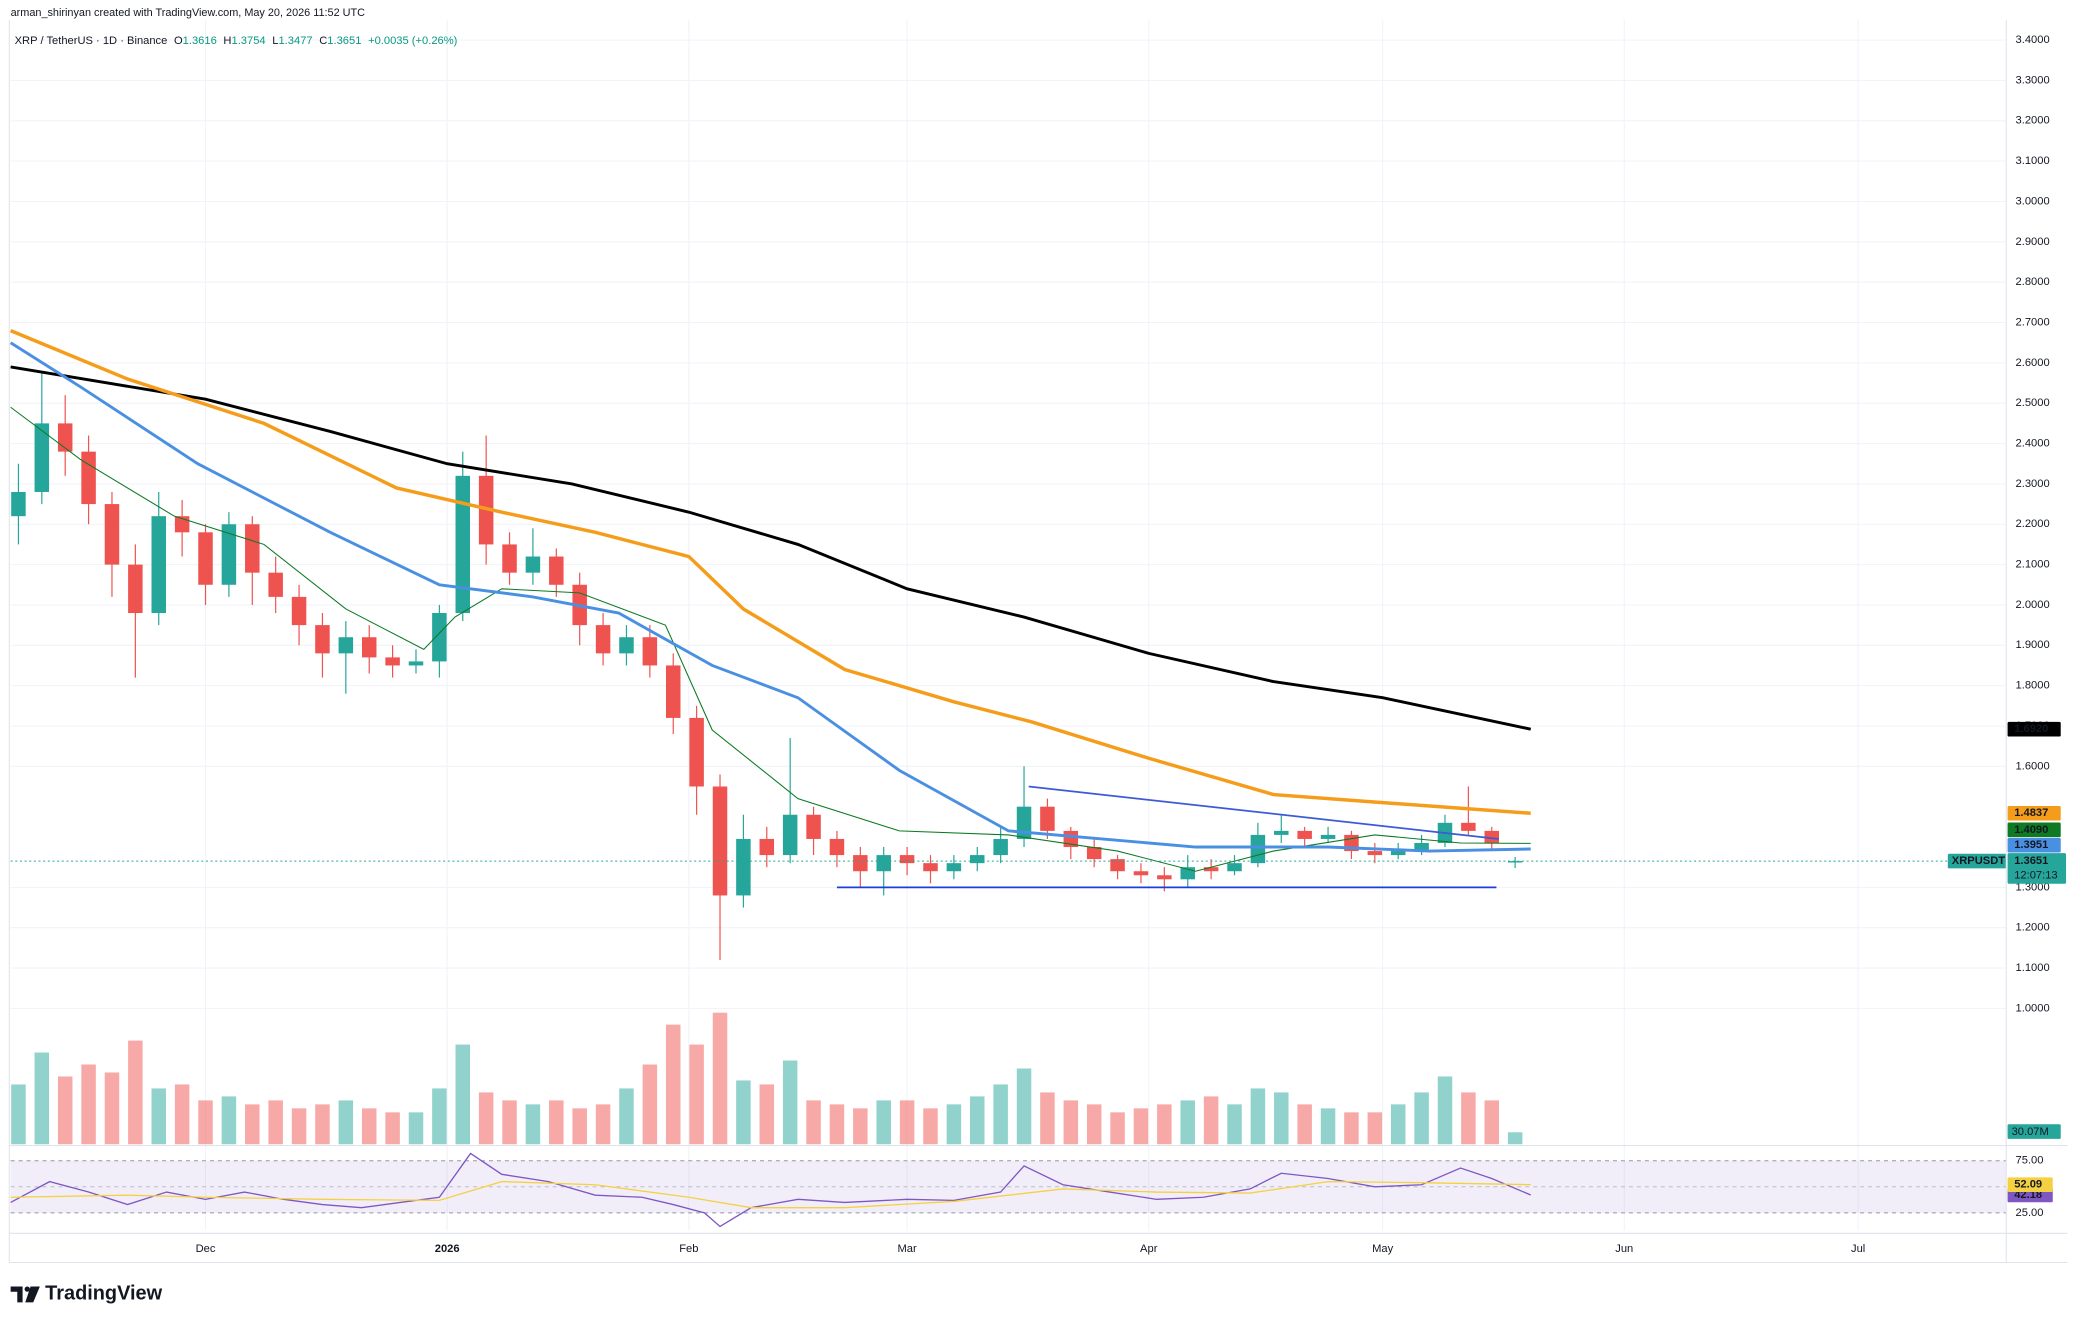 This screenshot has height=1321, width=2078. What do you see at coordinates (91, 41) in the screenshot?
I see `legend-item: XRP / TetherUS · 1D · Binance` at bounding box center [91, 41].